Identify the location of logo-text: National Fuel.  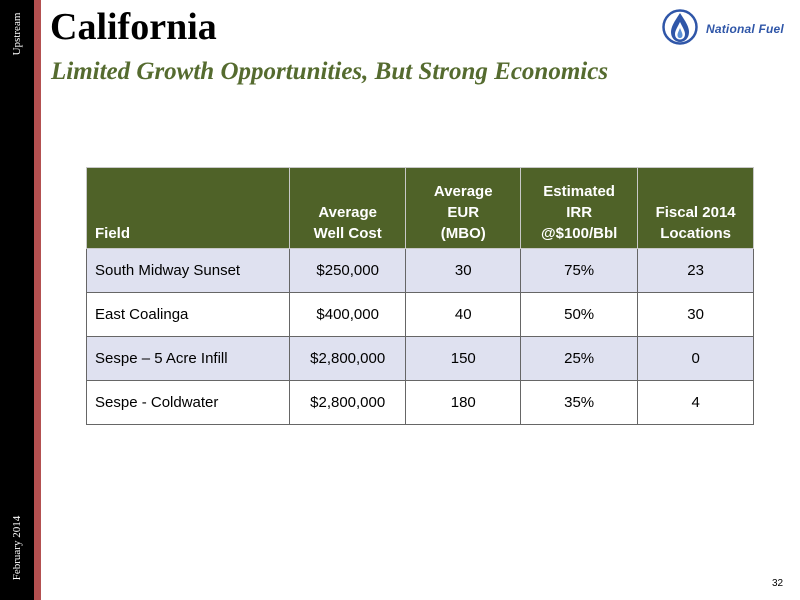
(745, 29).